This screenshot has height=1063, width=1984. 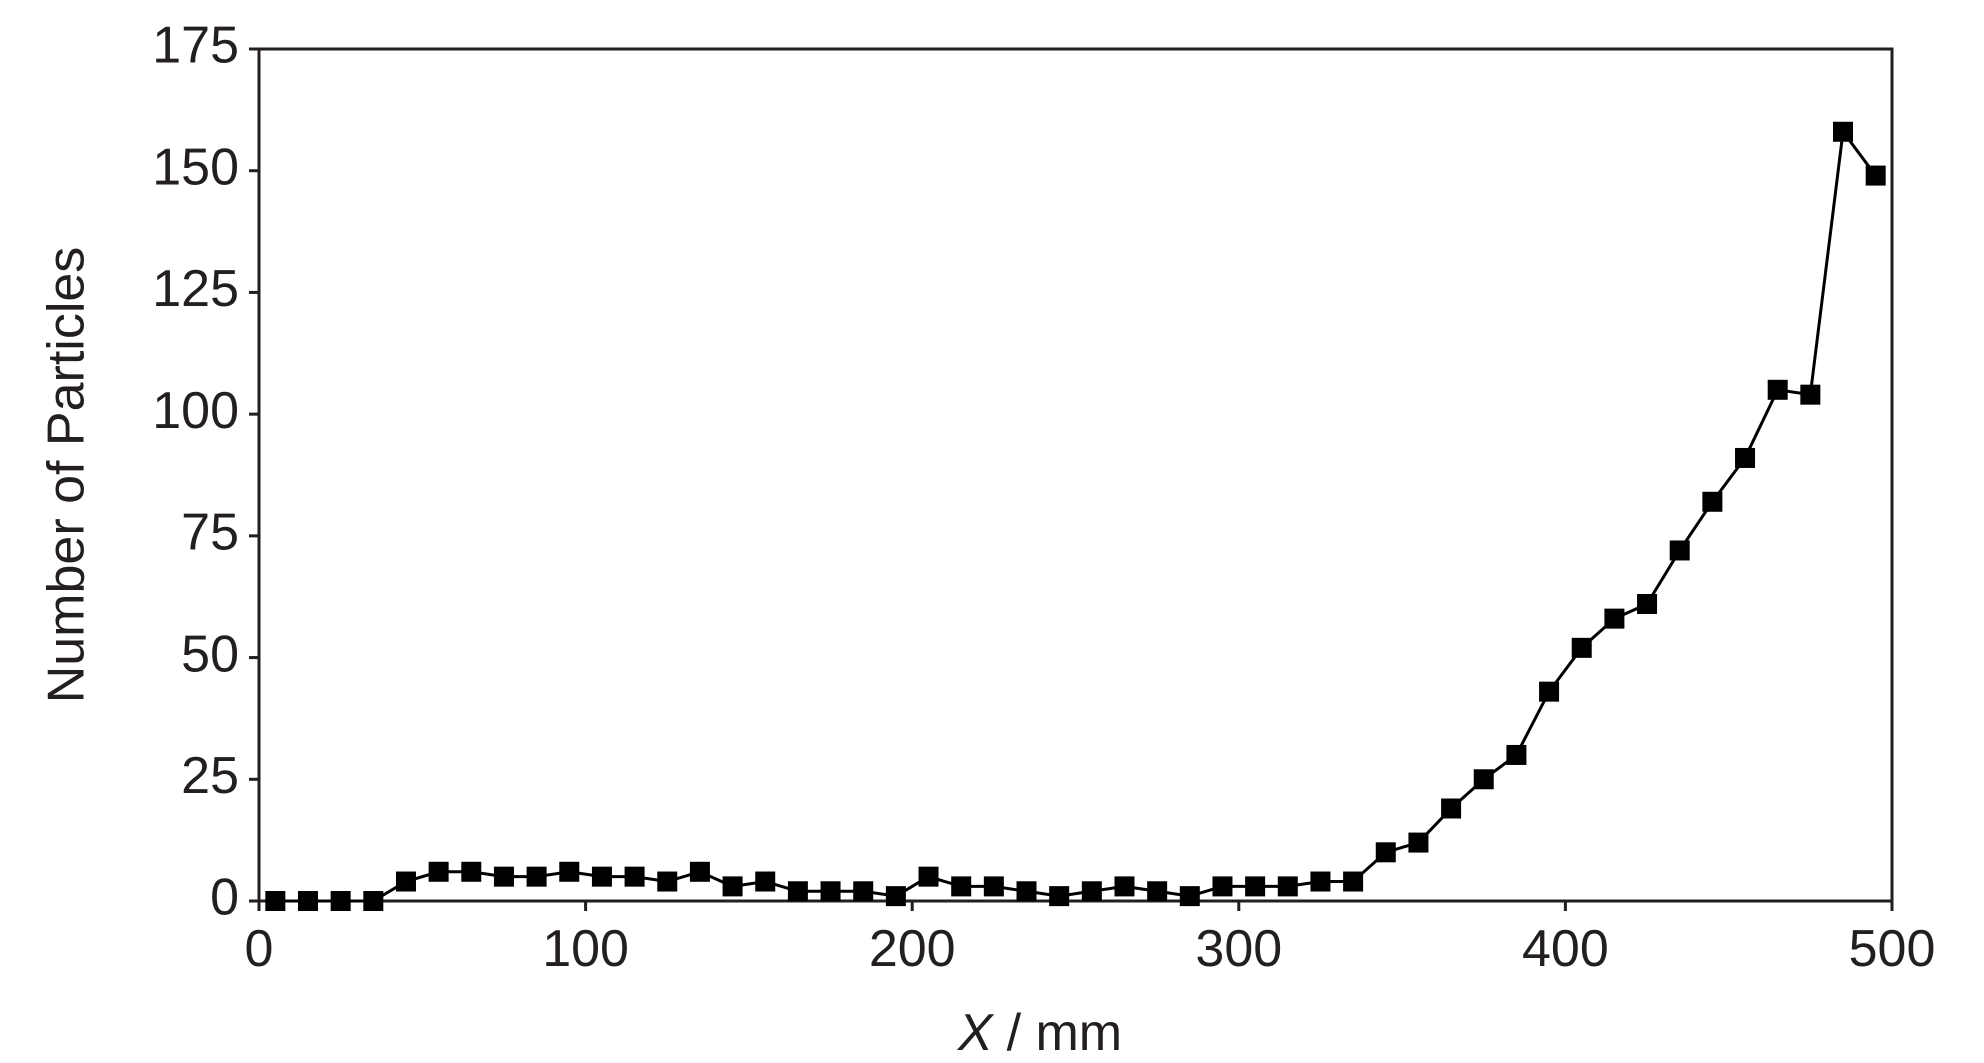 What do you see at coordinates (912, 949) in the screenshot?
I see `x-tick-label: 200` at bounding box center [912, 949].